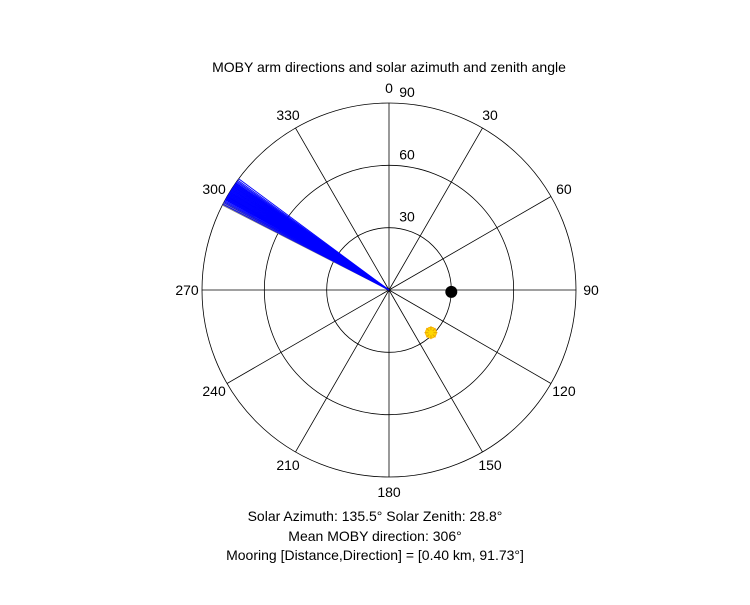 This screenshot has width=750, height=605. What do you see at coordinates (187, 290) in the screenshot?
I see `angle-tick-label-270: 270` at bounding box center [187, 290].